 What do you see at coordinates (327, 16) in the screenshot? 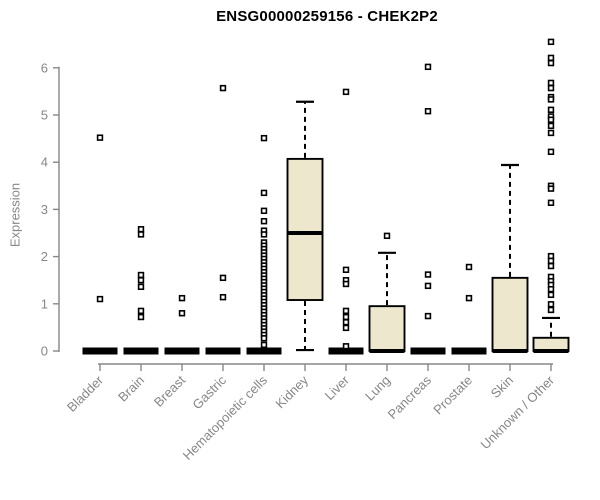
I see `chart-title: ENSG00000259156 - CHEK2P2` at bounding box center [327, 16].